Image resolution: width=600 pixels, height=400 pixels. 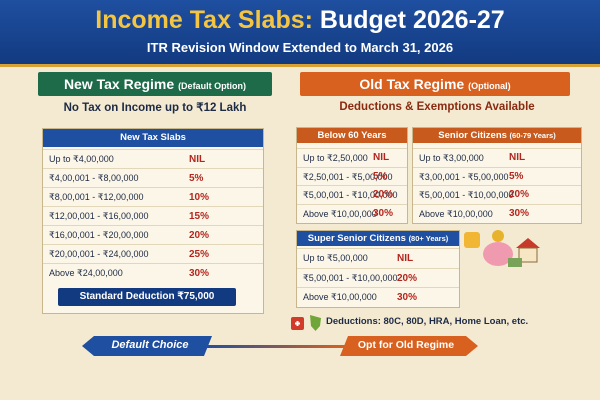 What do you see at coordinates (498, 236) in the screenshot?
I see `coin` at bounding box center [498, 236].